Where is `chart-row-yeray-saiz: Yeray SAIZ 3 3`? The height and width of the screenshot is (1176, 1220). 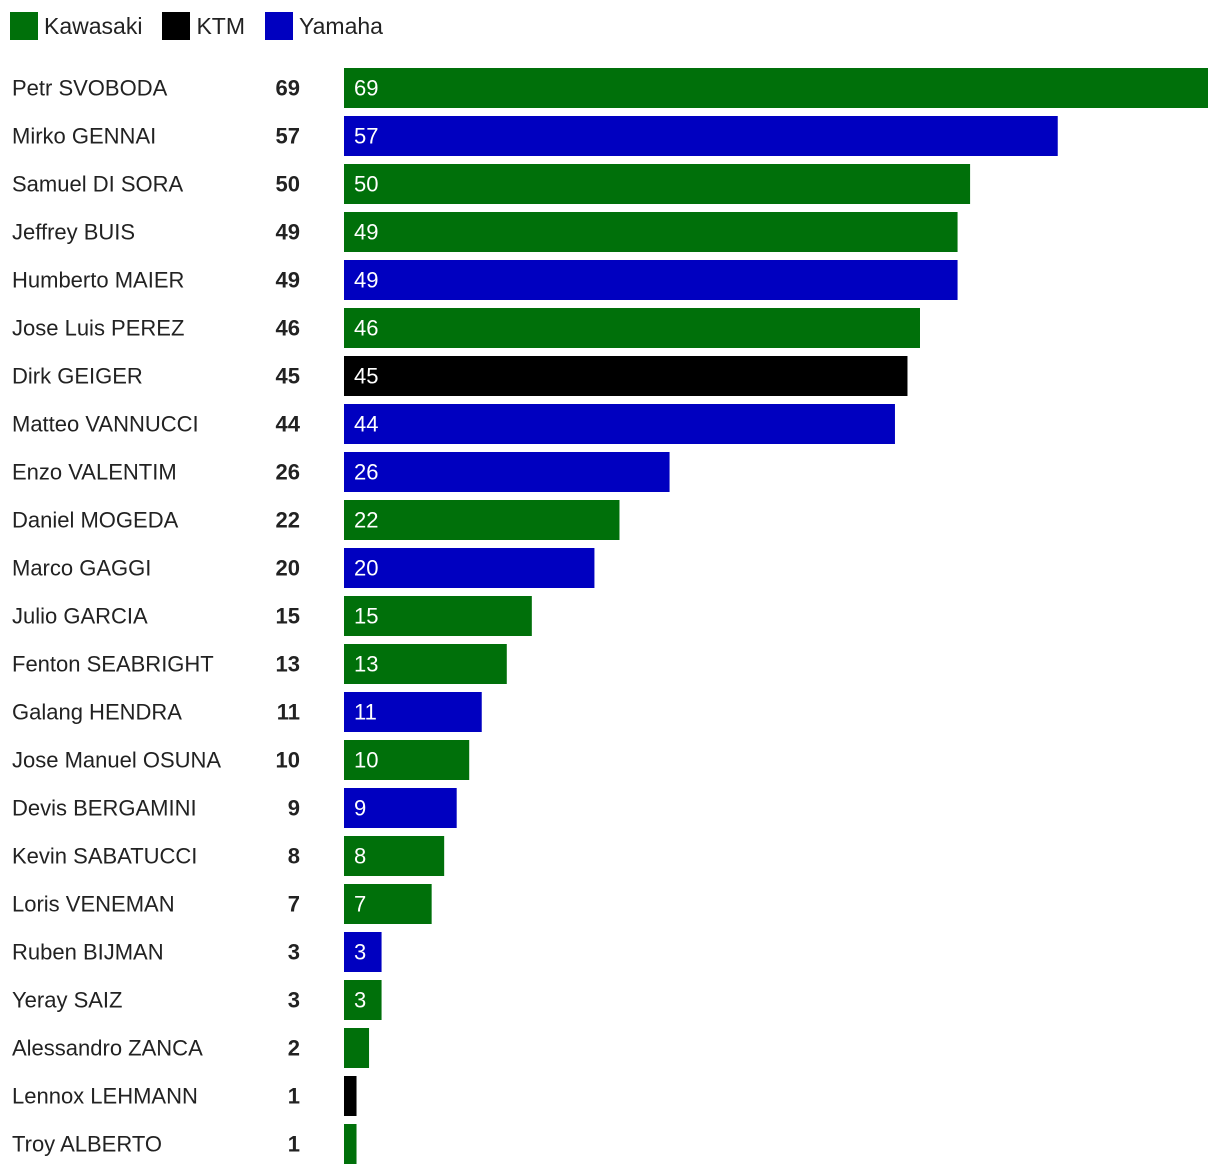
chart-row-yeray-saiz: Yeray SAIZ 3 3 is located at coordinates (197, 1000).